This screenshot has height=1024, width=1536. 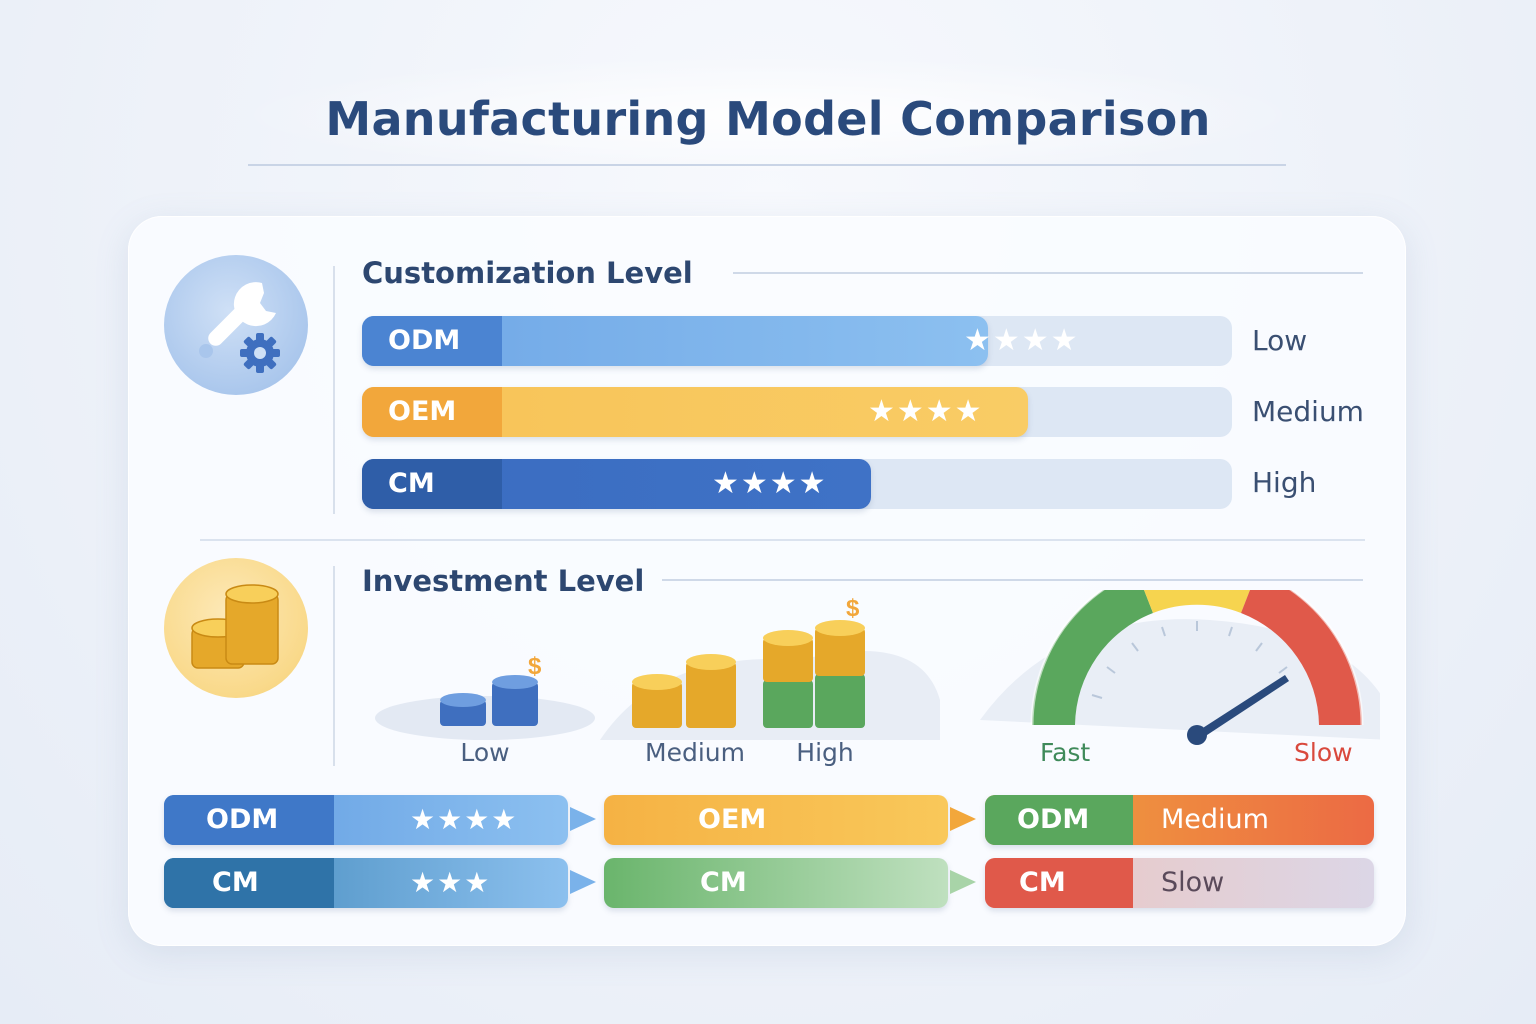 I want to click on title-rule, so click(x=767, y=165).